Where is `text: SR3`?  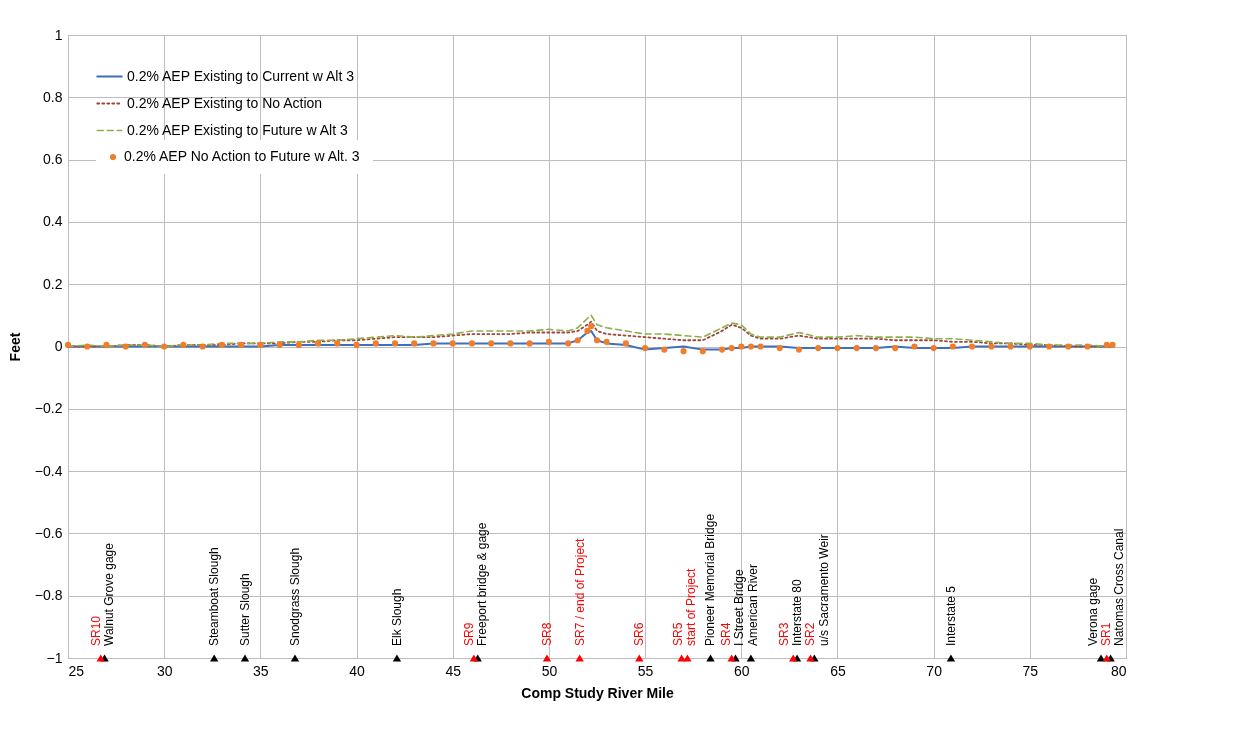 text: SR3 is located at coordinates (783, 634).